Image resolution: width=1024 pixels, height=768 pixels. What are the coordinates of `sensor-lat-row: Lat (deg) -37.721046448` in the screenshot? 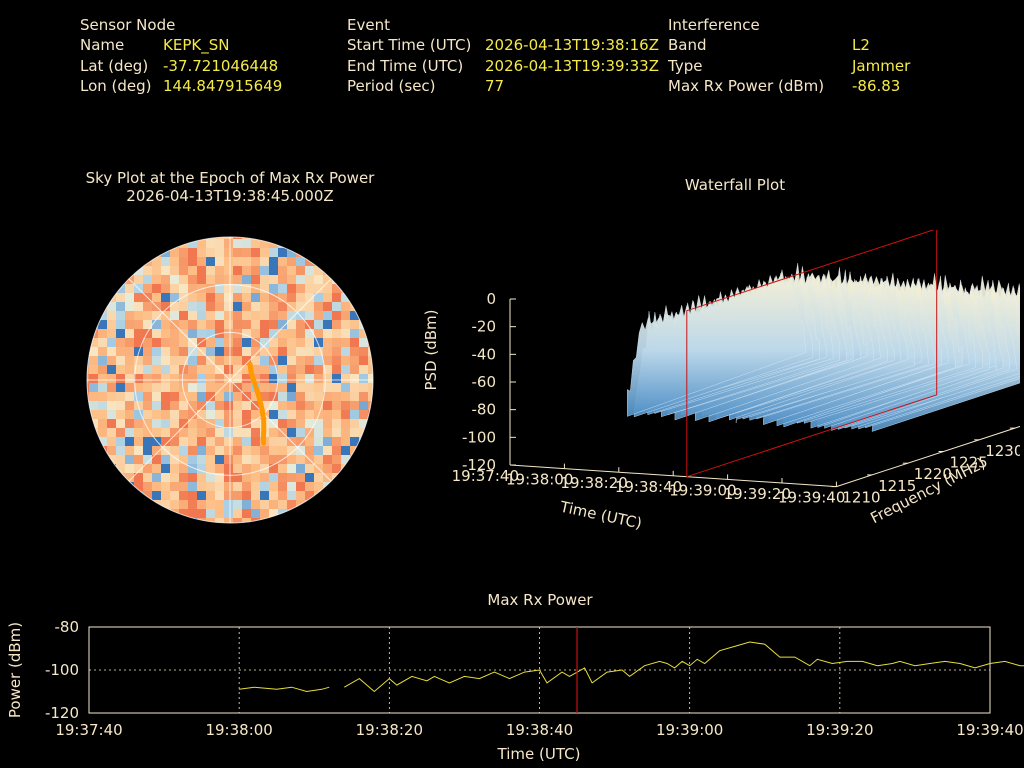 It's located at (179, 66).